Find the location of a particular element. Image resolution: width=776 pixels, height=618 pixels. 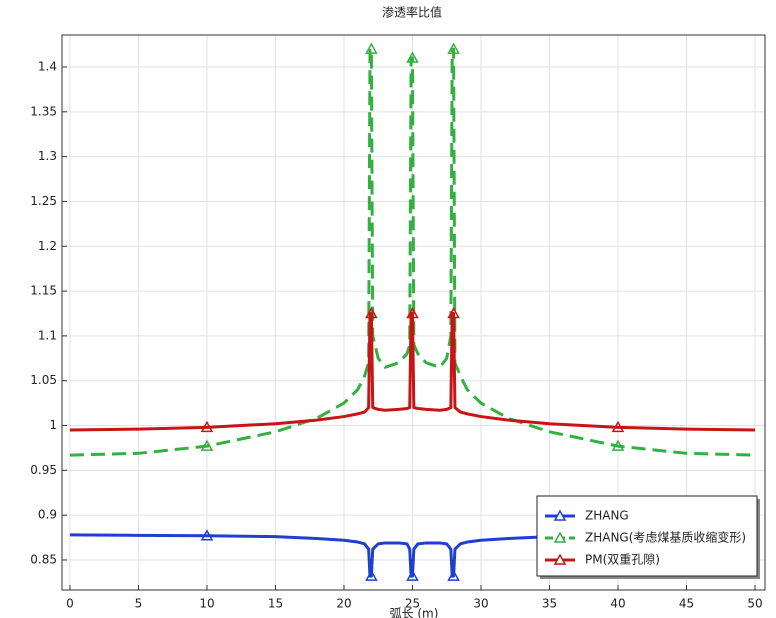

x-tick-label: 5 is located at coordinates (139, 604).